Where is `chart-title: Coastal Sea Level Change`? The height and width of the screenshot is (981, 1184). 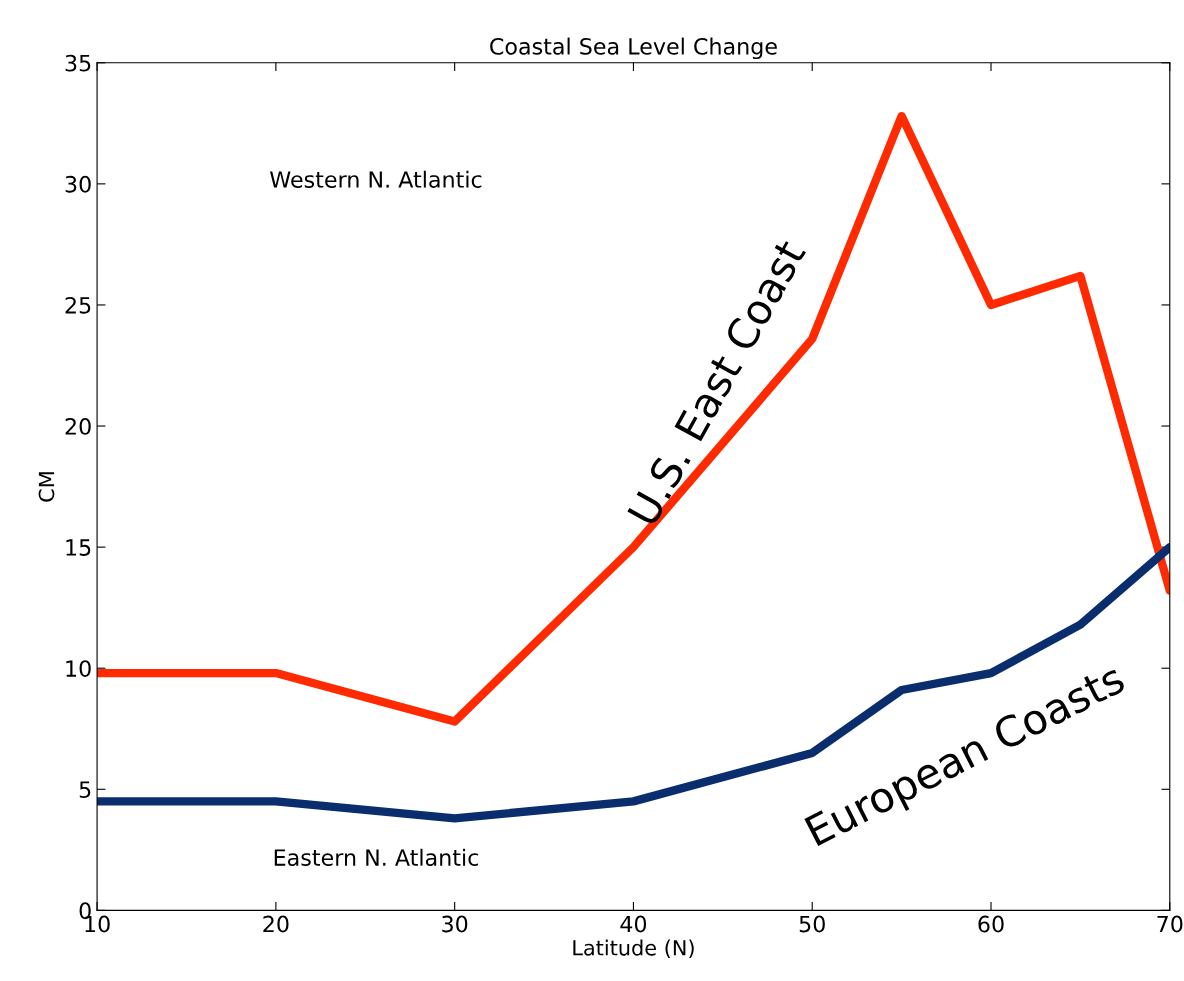 chart-title: Coastal Sea Level Change is located at coordinates (633, 48).